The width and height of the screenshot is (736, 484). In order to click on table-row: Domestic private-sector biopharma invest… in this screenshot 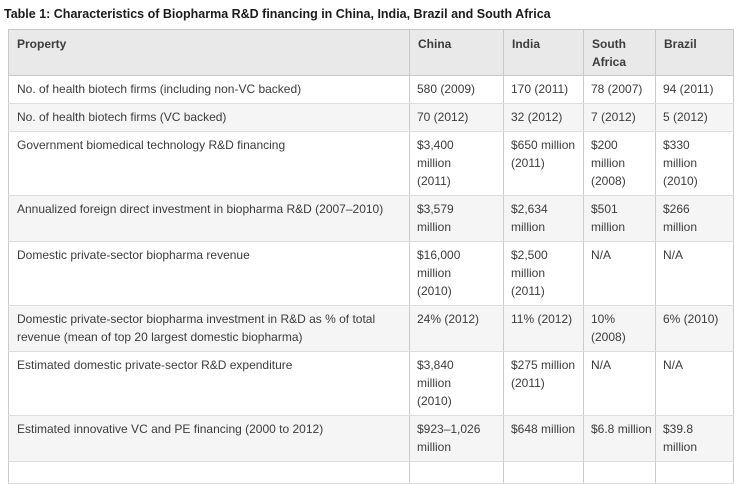, I will do `click(371, 328)`.